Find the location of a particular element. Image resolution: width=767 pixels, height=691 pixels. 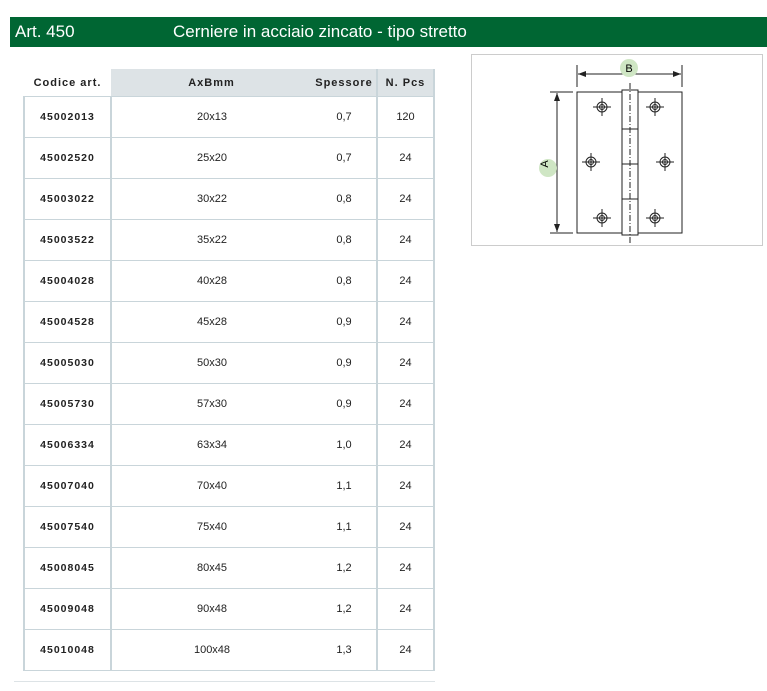

cell-code: 45002520 is located at coordinates (67, 158).